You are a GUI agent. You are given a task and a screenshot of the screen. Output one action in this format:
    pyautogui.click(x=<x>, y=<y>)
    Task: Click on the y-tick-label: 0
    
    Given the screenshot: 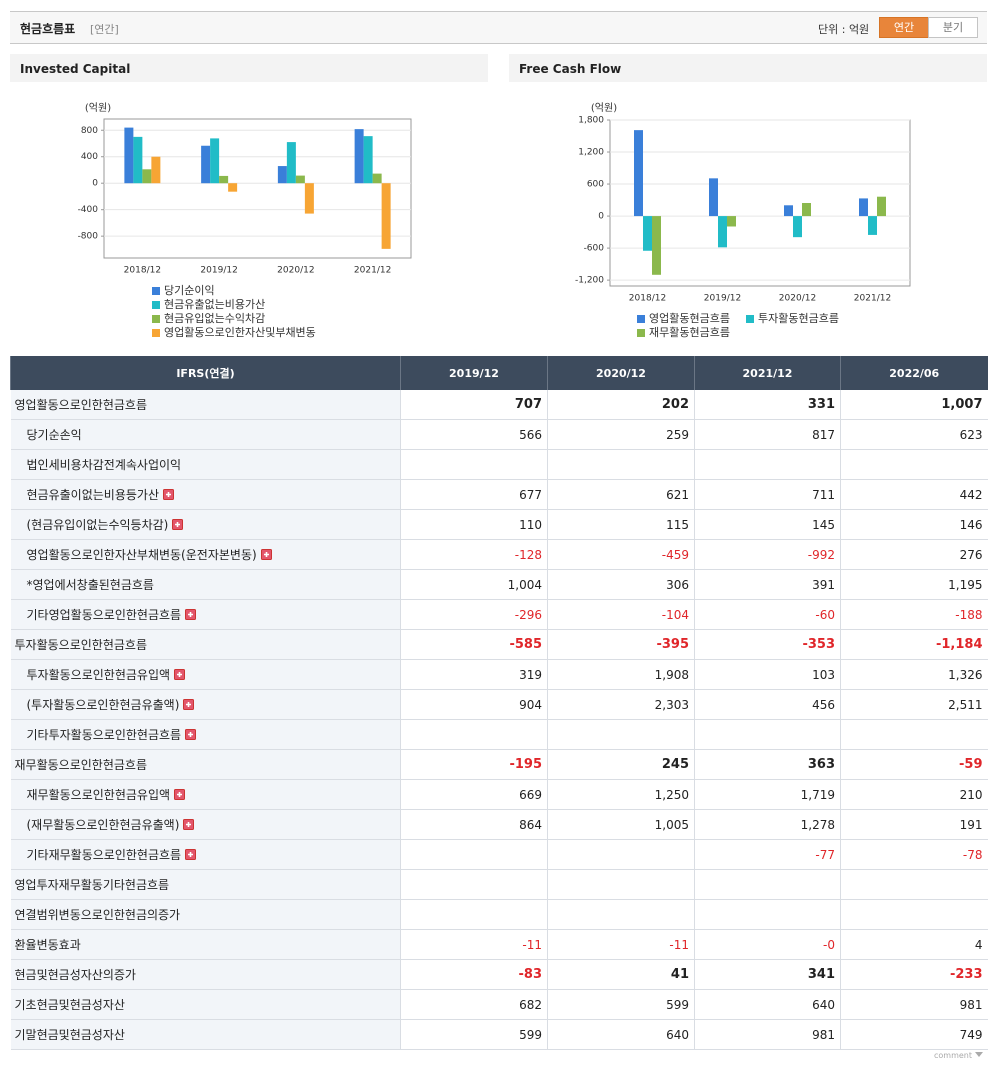 What is the action you would take?
    pyautogui.click(x=601, y=217)
    